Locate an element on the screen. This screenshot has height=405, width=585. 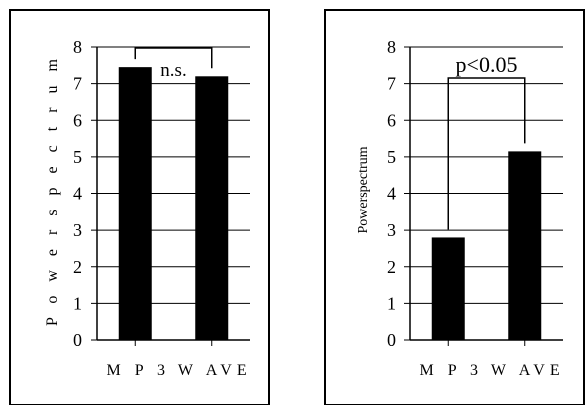
chart-left-category-label: W AVE is located at coordinates (215, 370).